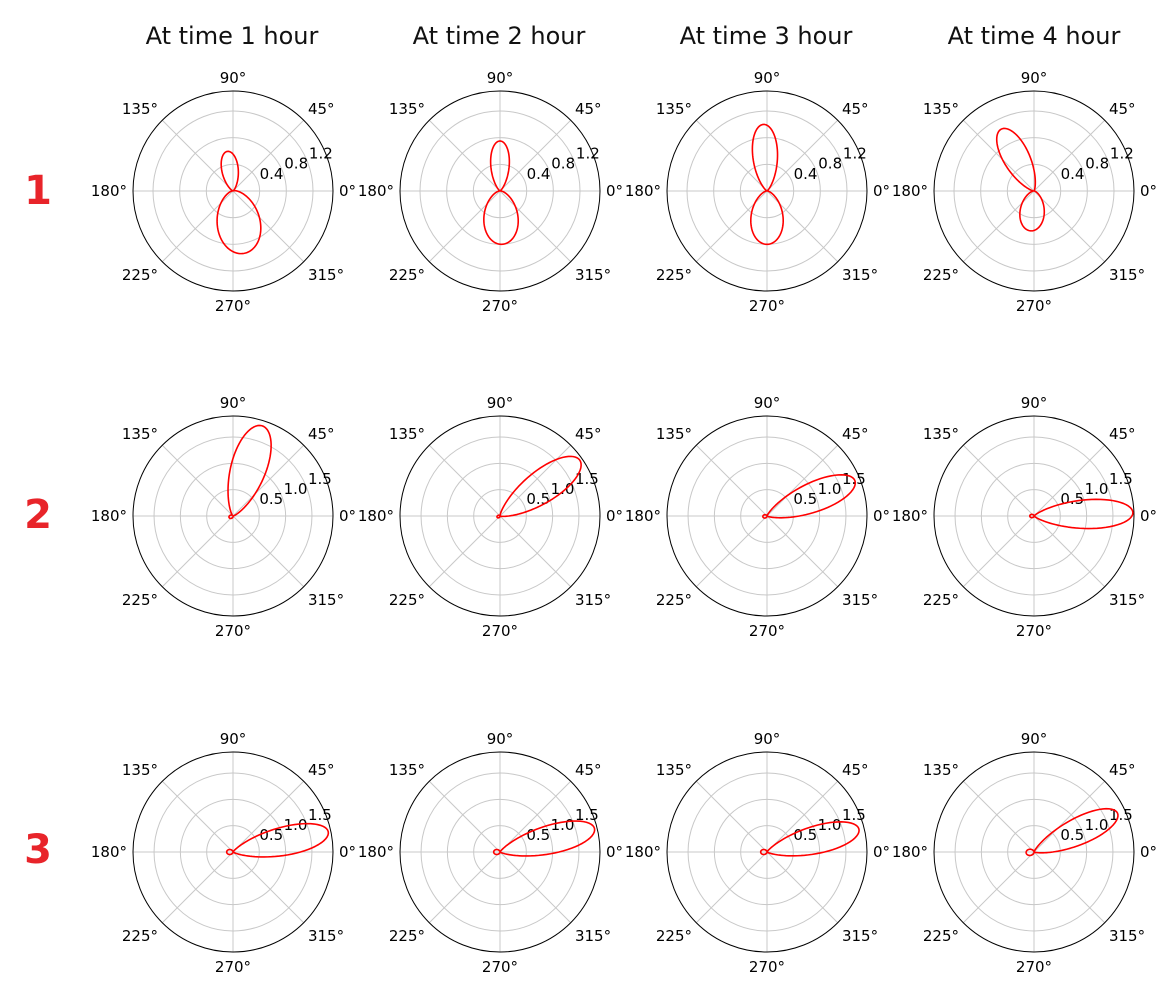  Describe the element at coordinates (881, 191) in the screenshot. I see `angle-label-0-r1c3: 0°` at that location.